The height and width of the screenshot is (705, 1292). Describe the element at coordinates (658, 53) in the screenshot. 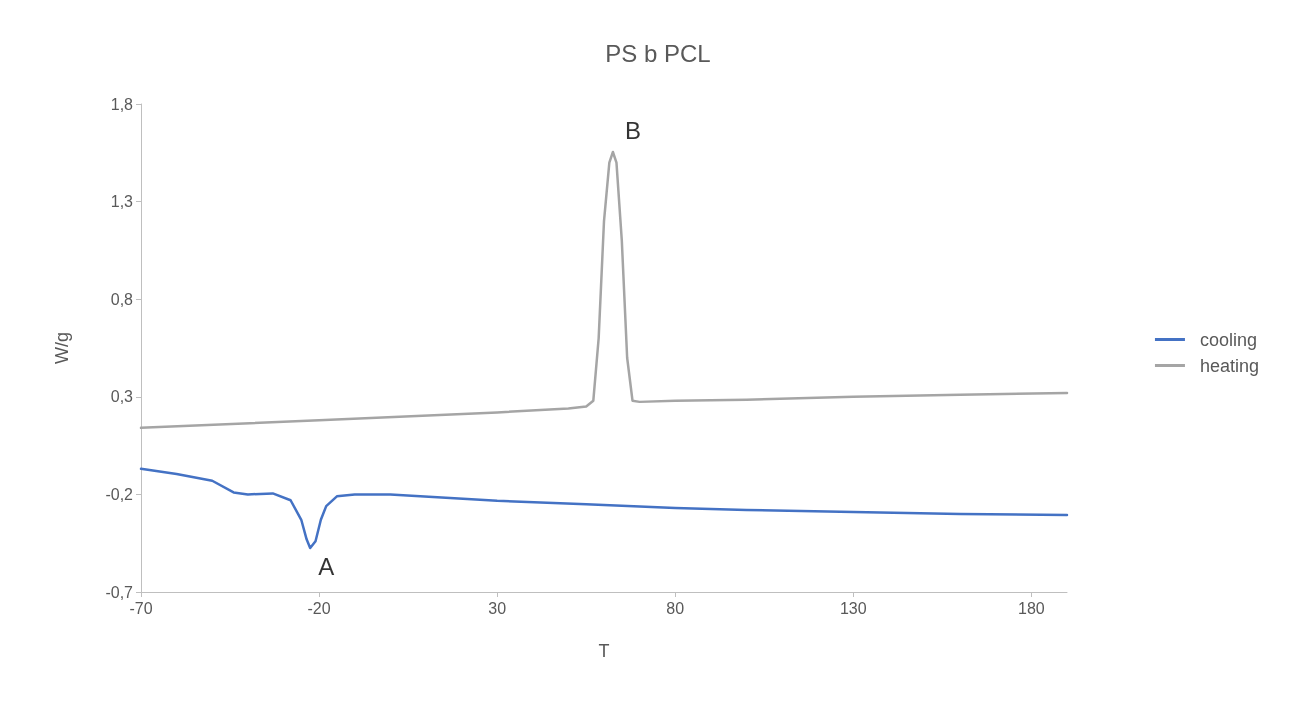

I see `chart-title: PS b PCL` at that location.